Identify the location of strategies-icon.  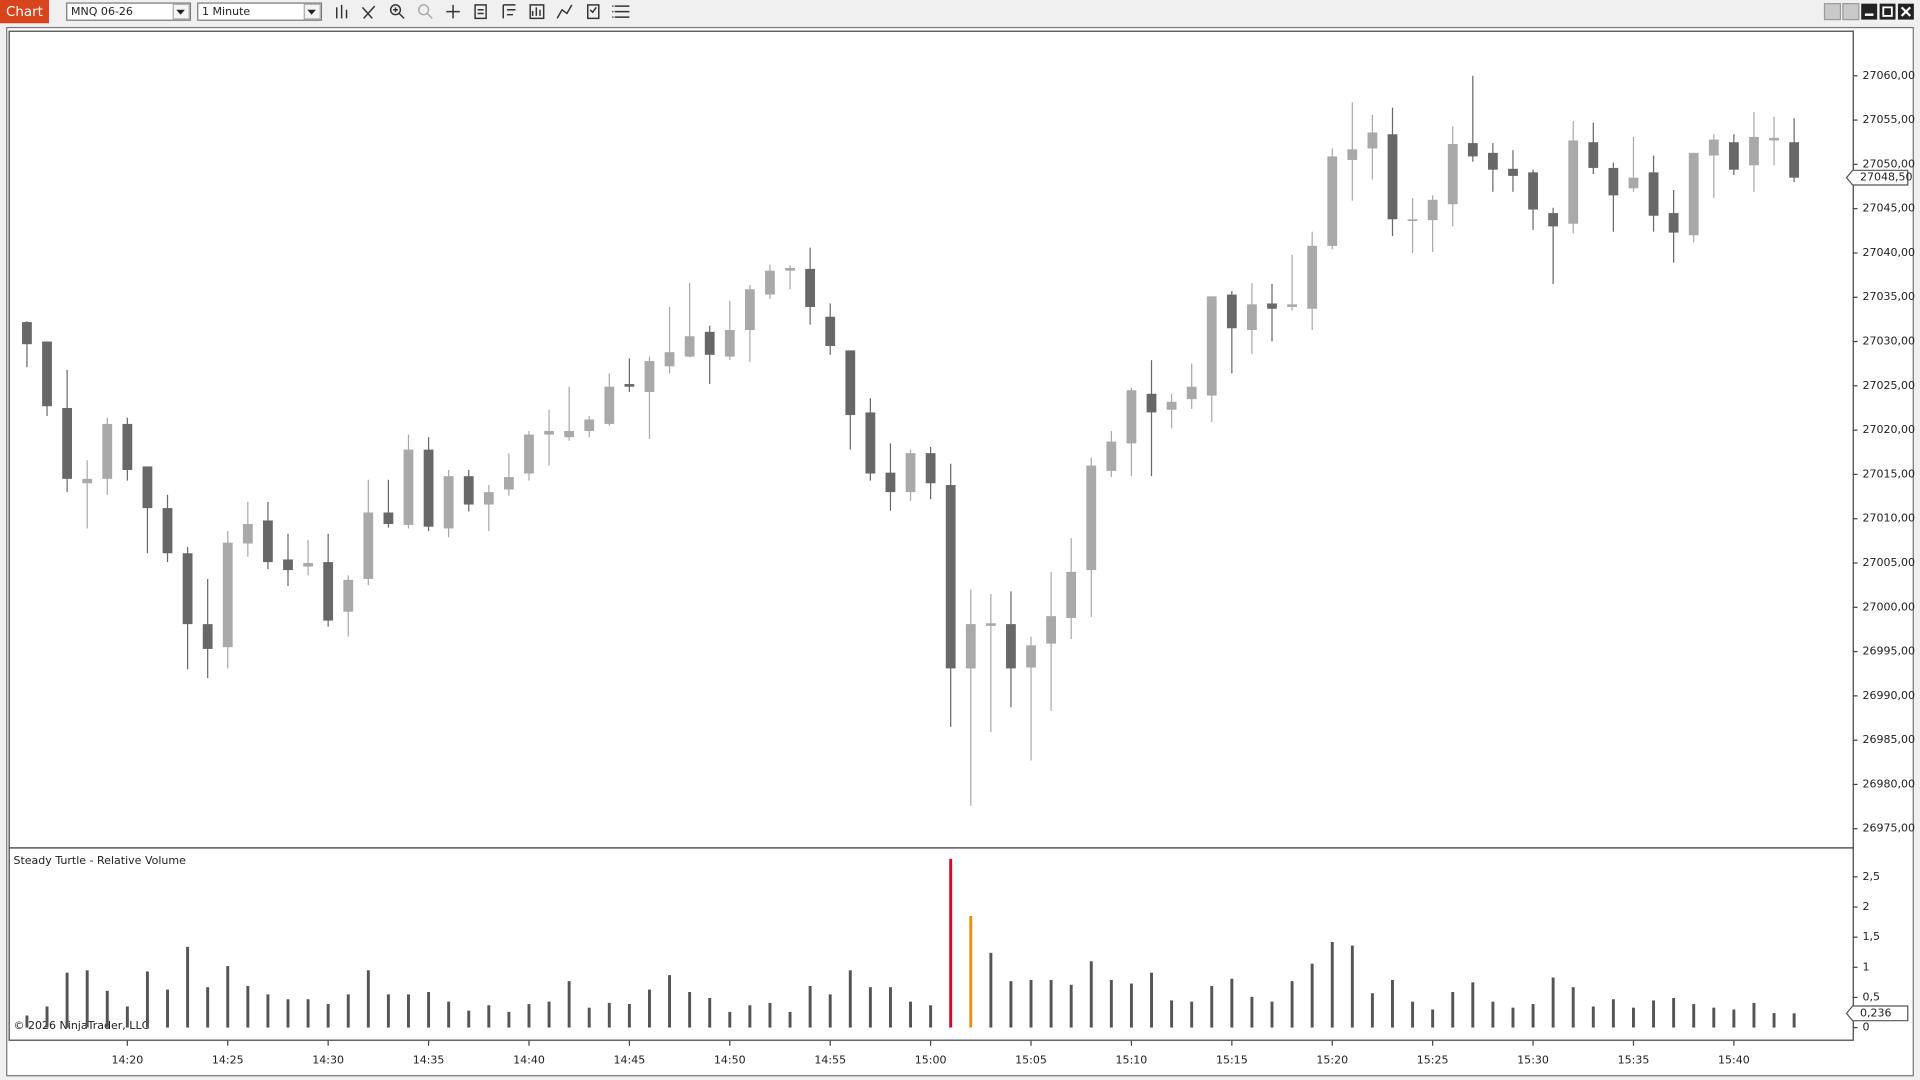
(537, 12).